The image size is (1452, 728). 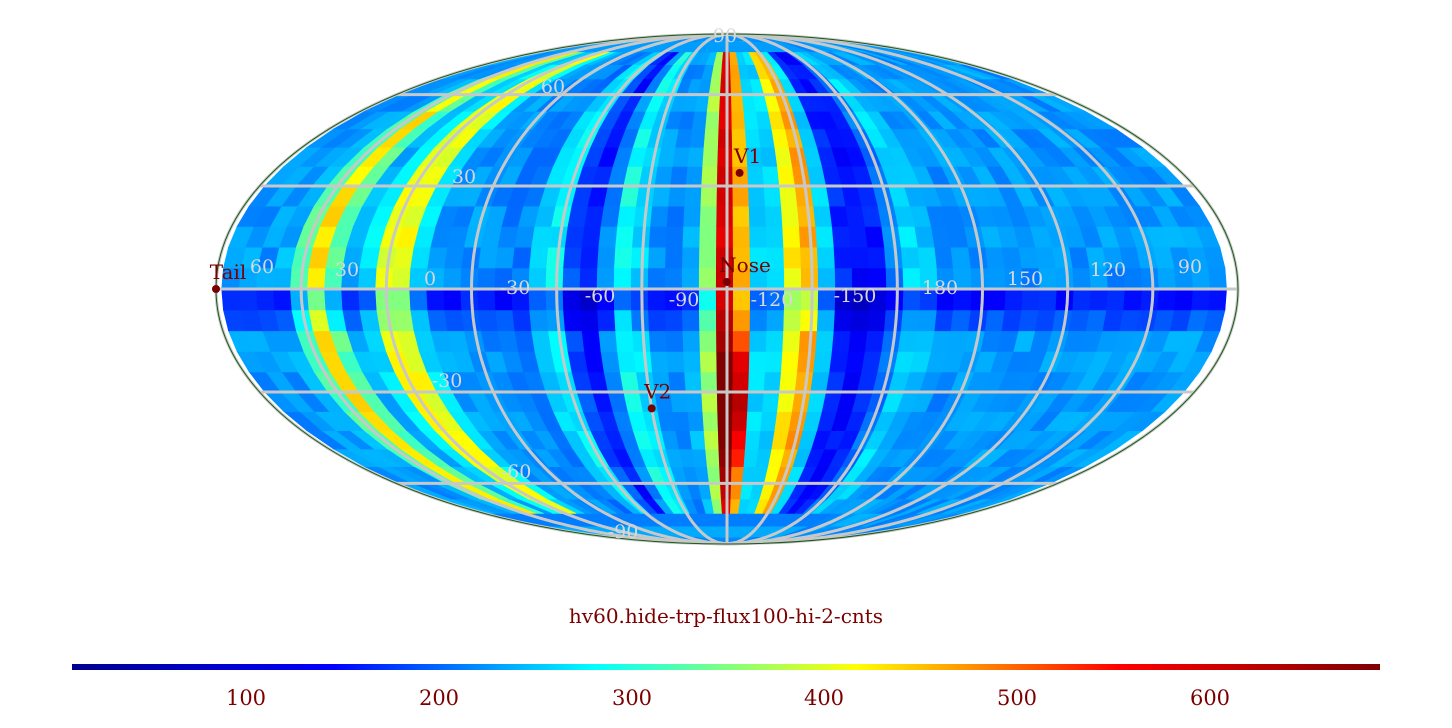 What do you see at coordinates (747, 156) in the screenshot?
I see `marker-label: V1` at bounding box center [747, 156].